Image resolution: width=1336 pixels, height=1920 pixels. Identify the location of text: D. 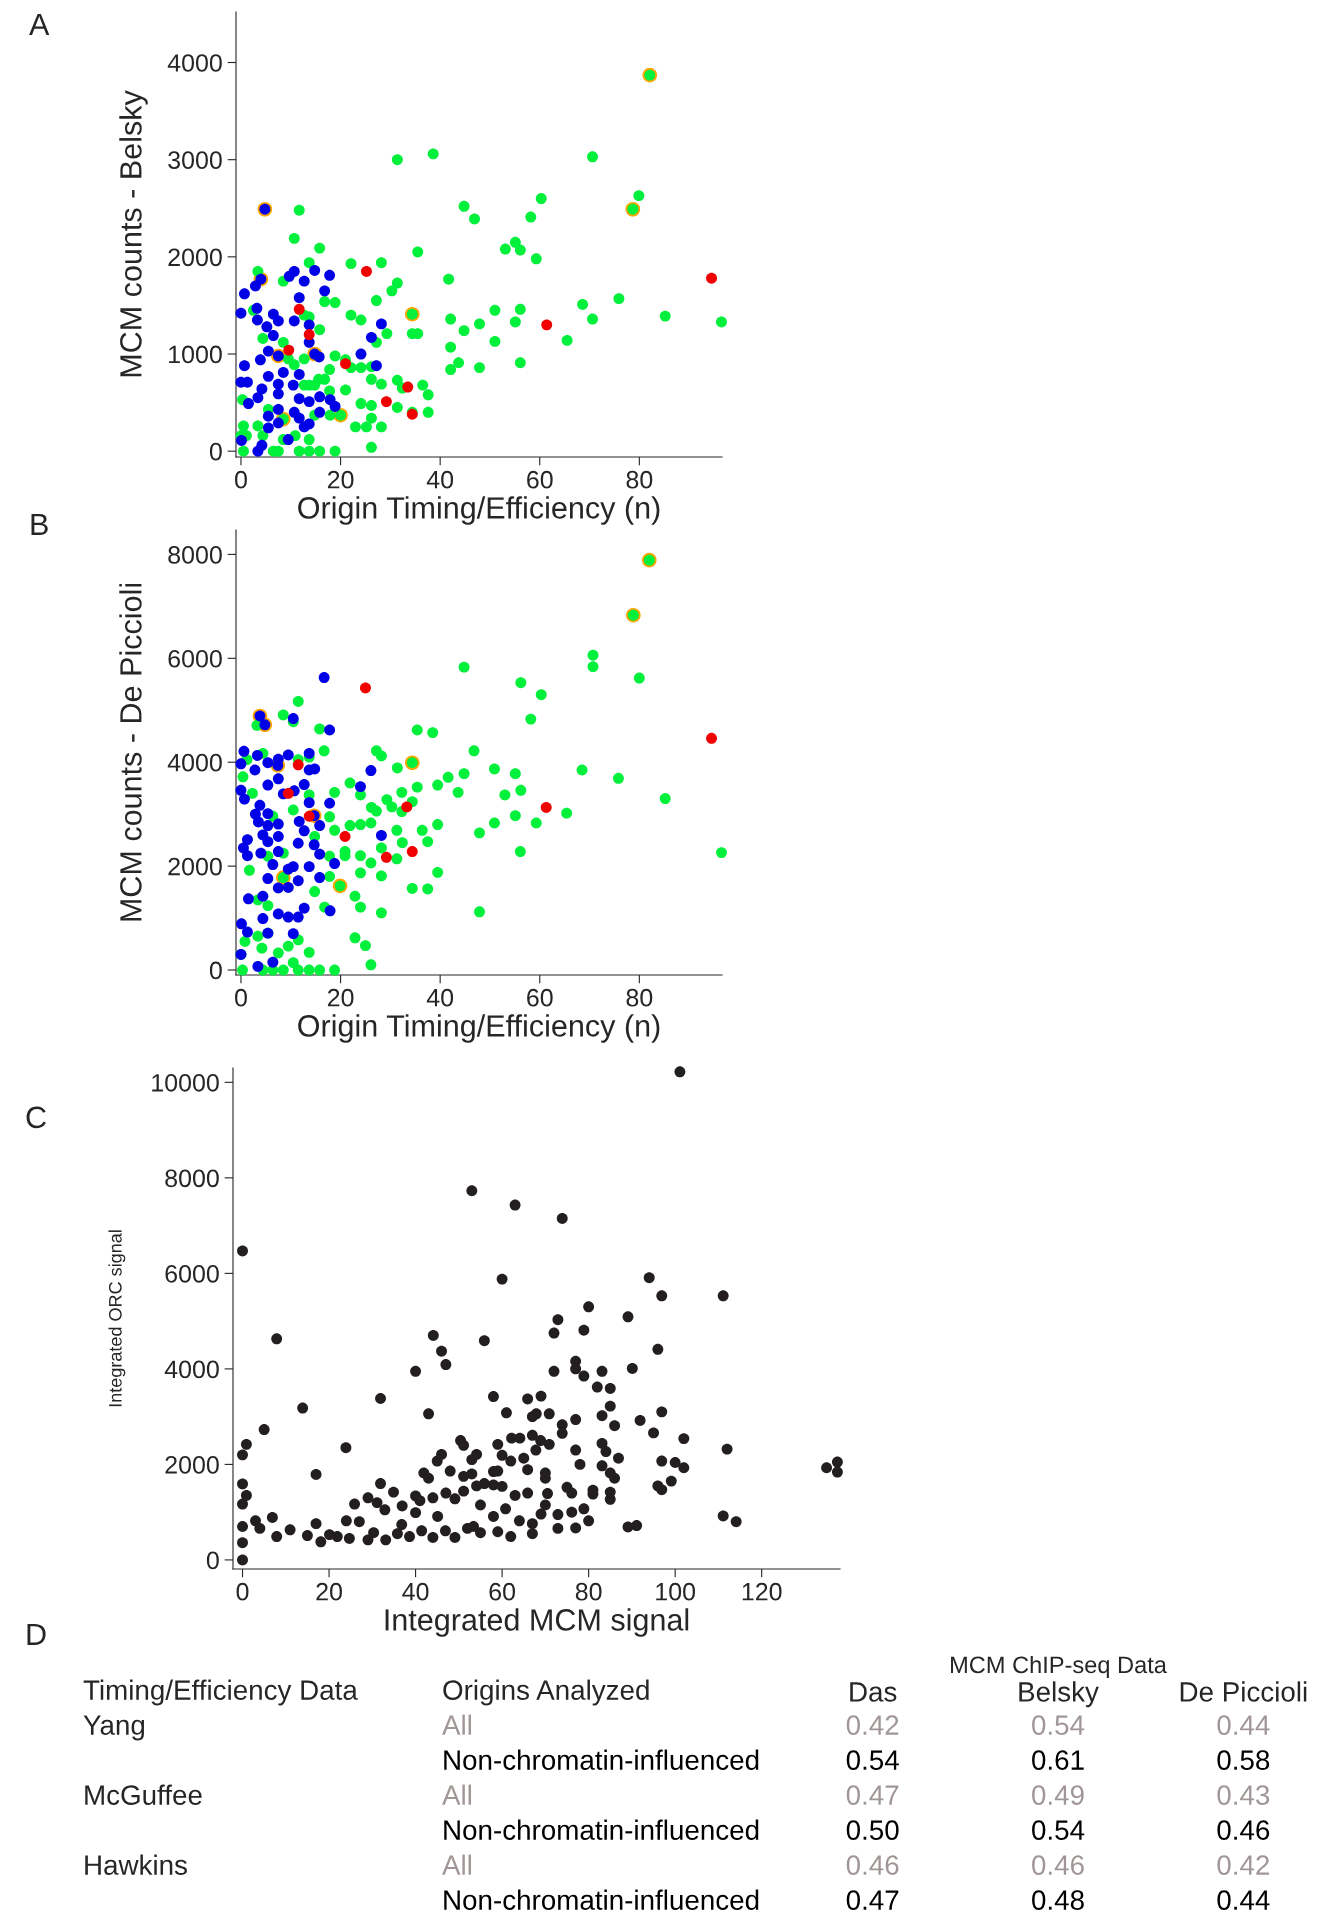
(36, 1634).